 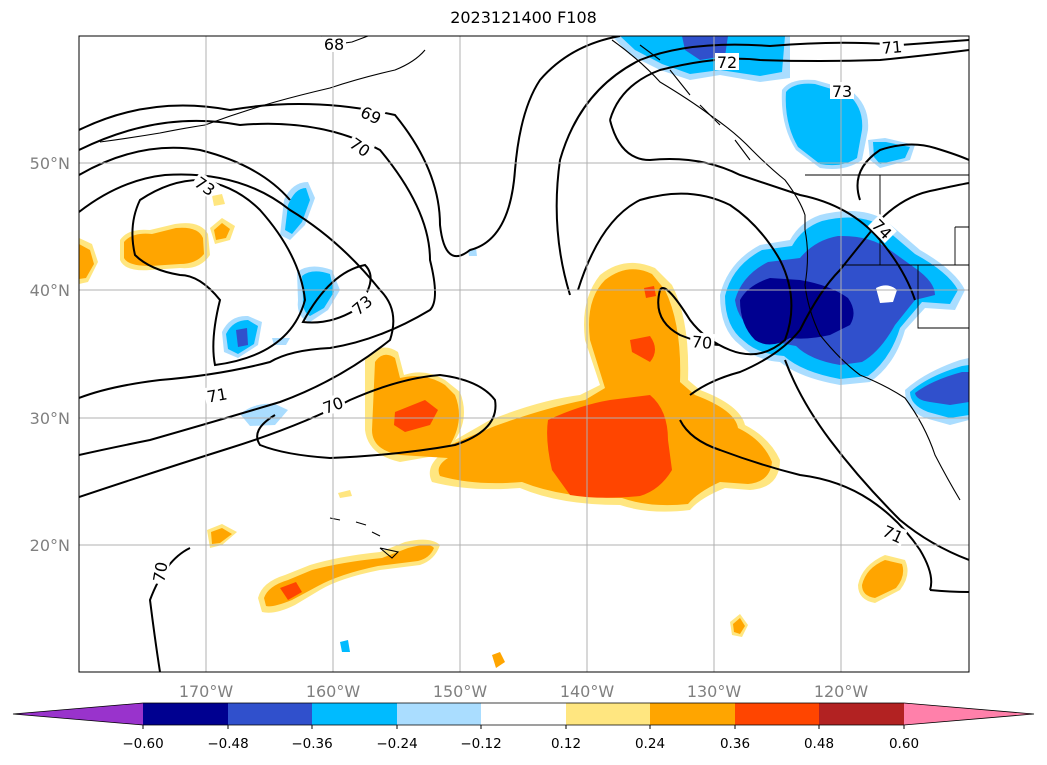 I want to click on contour-label: 73, so click(x=842, y=91).